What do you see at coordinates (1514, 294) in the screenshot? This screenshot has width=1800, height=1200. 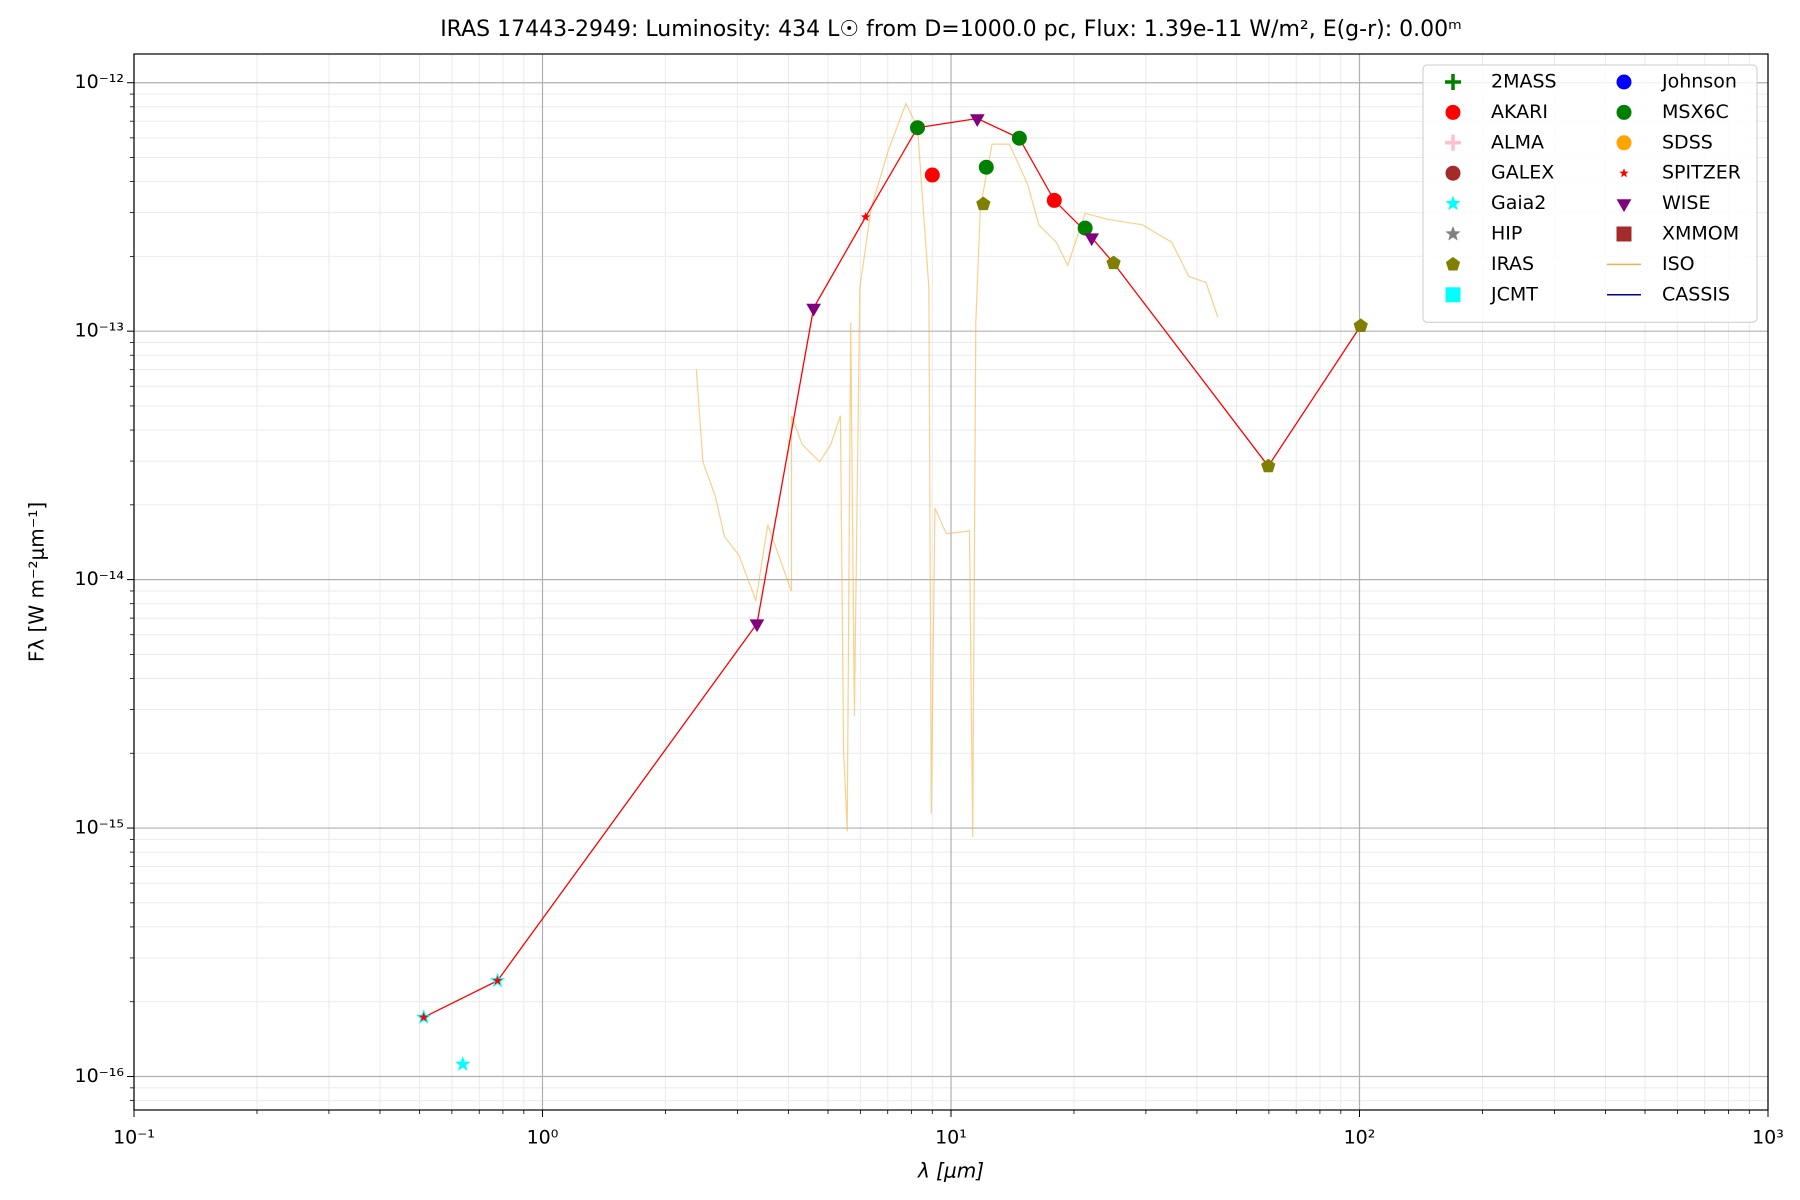 I see `legend-label: JCMT` at bounding box center [1514, 294].